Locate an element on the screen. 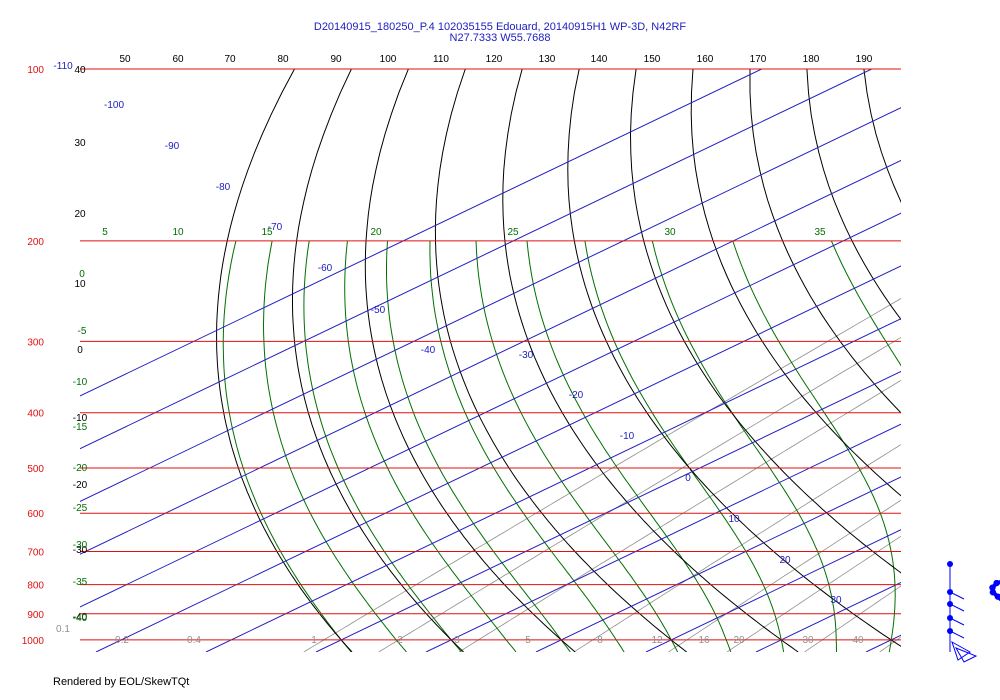  dry-adiabat-left-label: 40 is located at coordinates (80, 70).